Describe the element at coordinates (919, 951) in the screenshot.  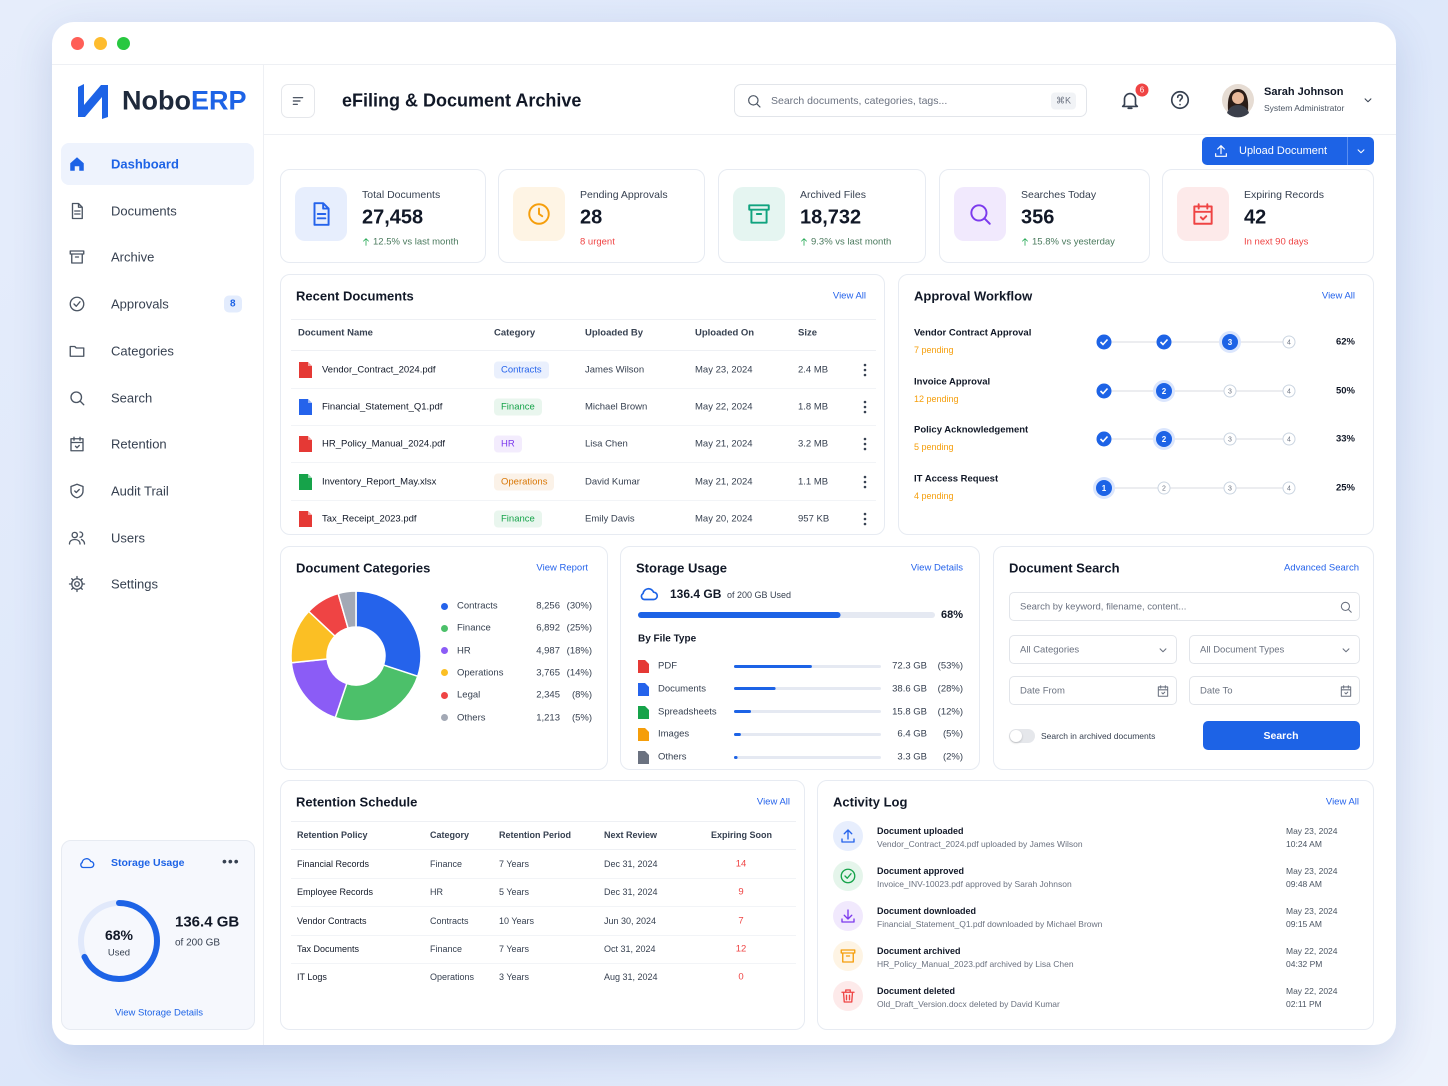
I see `activity-title: Document archived` at that location.